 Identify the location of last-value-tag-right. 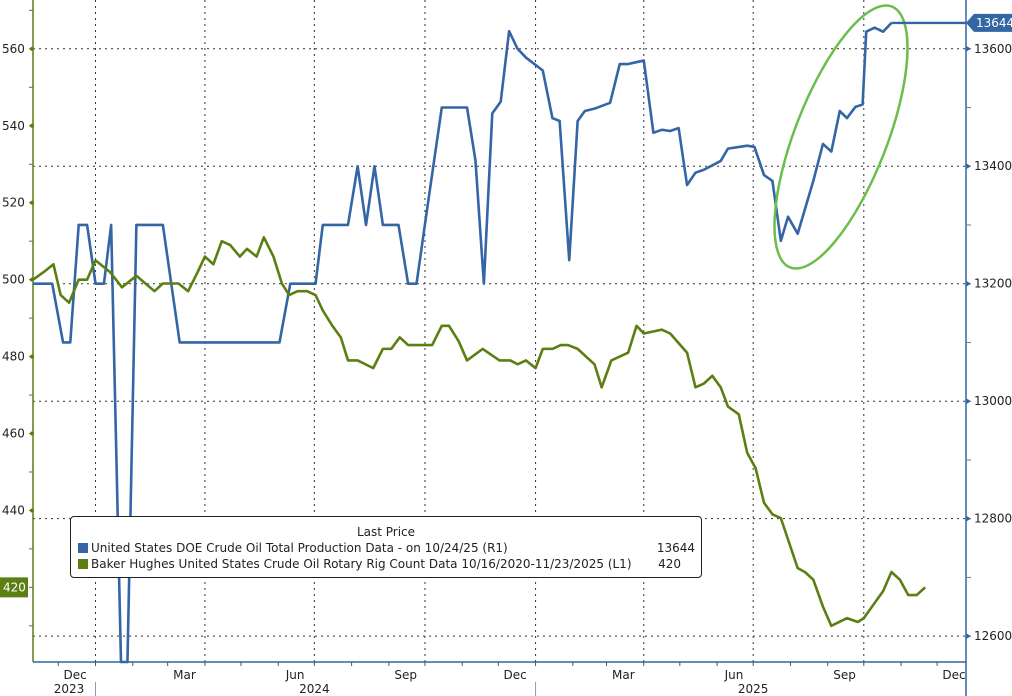
(989, 22).